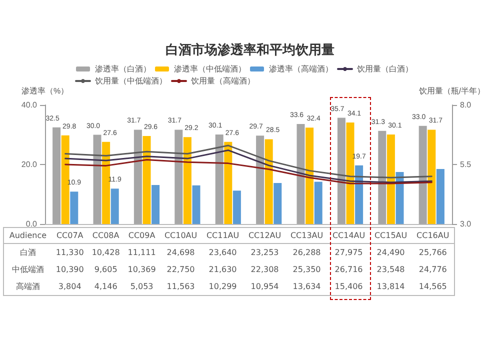 The height and width of the screenshot is (362, 500). What do you see at coordinates (141, 287) in the screenshot?
I see `text: 5,053` at bounding box center [141, 287].